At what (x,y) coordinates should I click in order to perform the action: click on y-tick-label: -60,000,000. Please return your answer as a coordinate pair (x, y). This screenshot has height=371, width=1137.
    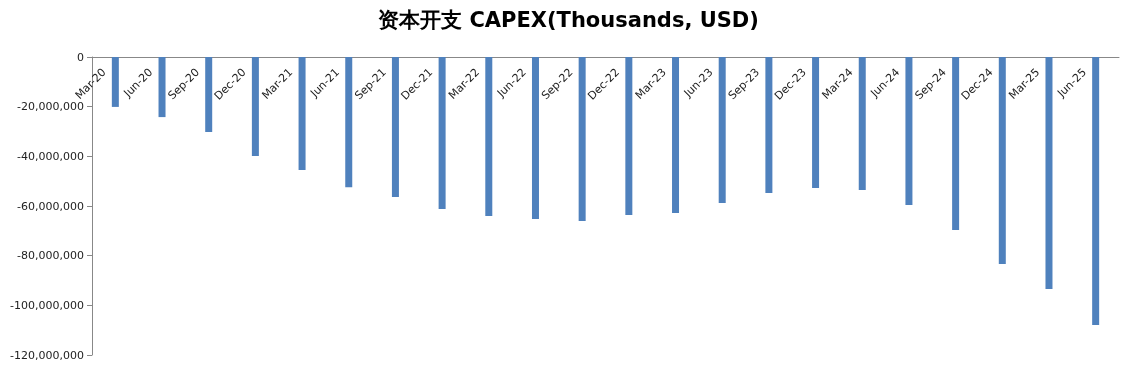
    Looking at the image, I should click on (50, 206).